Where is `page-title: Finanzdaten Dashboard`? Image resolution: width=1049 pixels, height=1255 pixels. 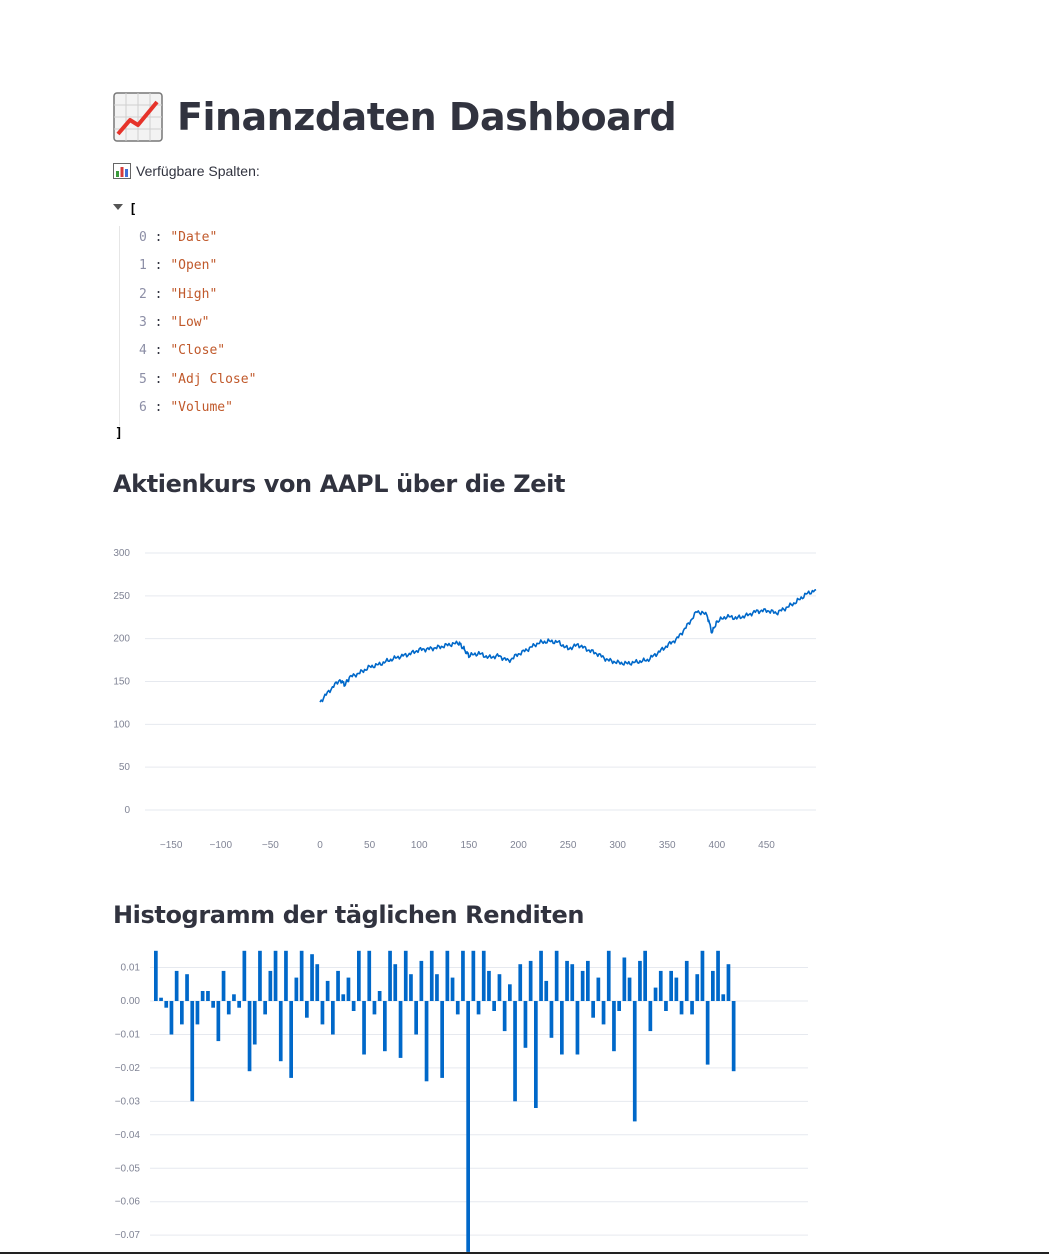
page-title: Finanzdaten Dashboard is located at coordinates (395, 117).